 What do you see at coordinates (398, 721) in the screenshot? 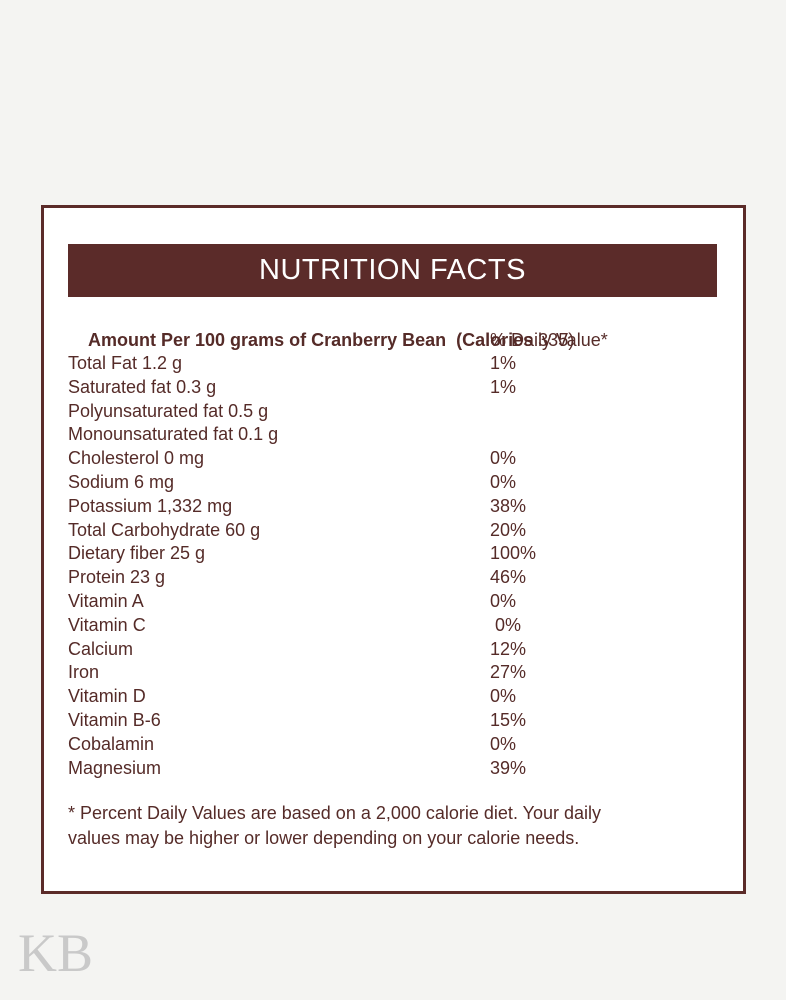
I see `nutrient-row-vitamin-b6: Vitamin B-6 15%` at bounding box center [398, 721].